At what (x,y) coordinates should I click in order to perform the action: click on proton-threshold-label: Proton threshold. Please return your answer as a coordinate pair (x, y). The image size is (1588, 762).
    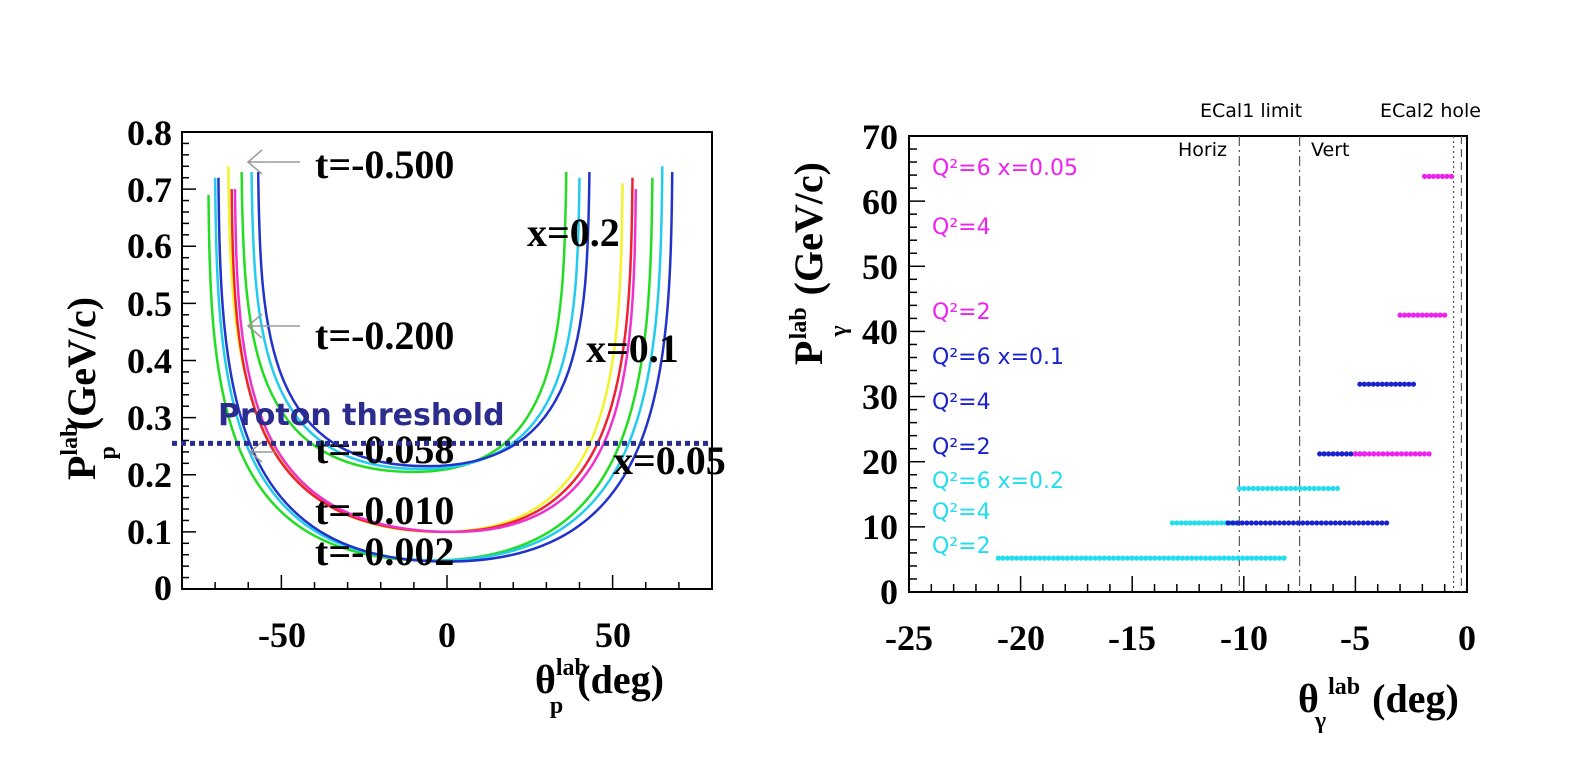
    Looking at the image, I should click on (361, 415).